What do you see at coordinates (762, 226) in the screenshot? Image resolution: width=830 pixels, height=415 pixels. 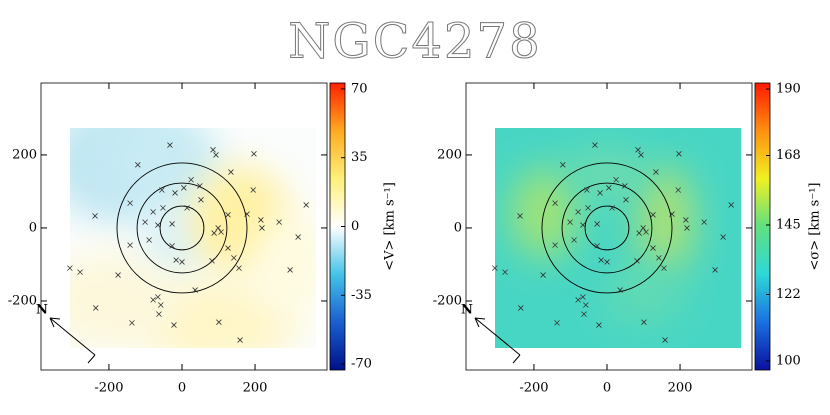 I see `colorbar` at bounding box center [762, 226].